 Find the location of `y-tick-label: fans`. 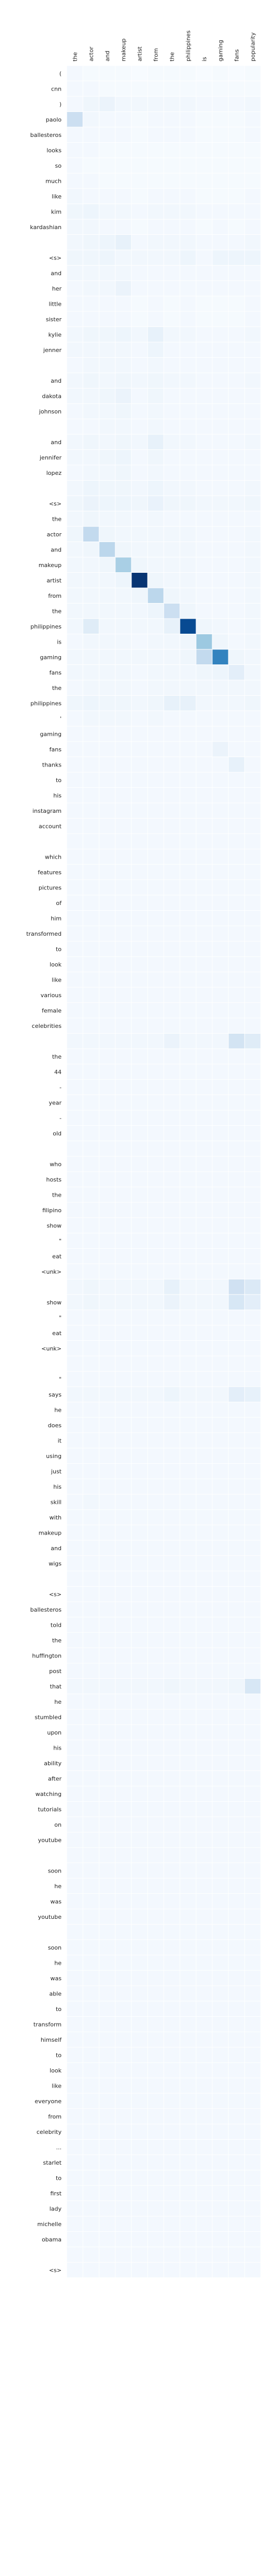

y-tick-label: fans is located at coordinates (56, 750).